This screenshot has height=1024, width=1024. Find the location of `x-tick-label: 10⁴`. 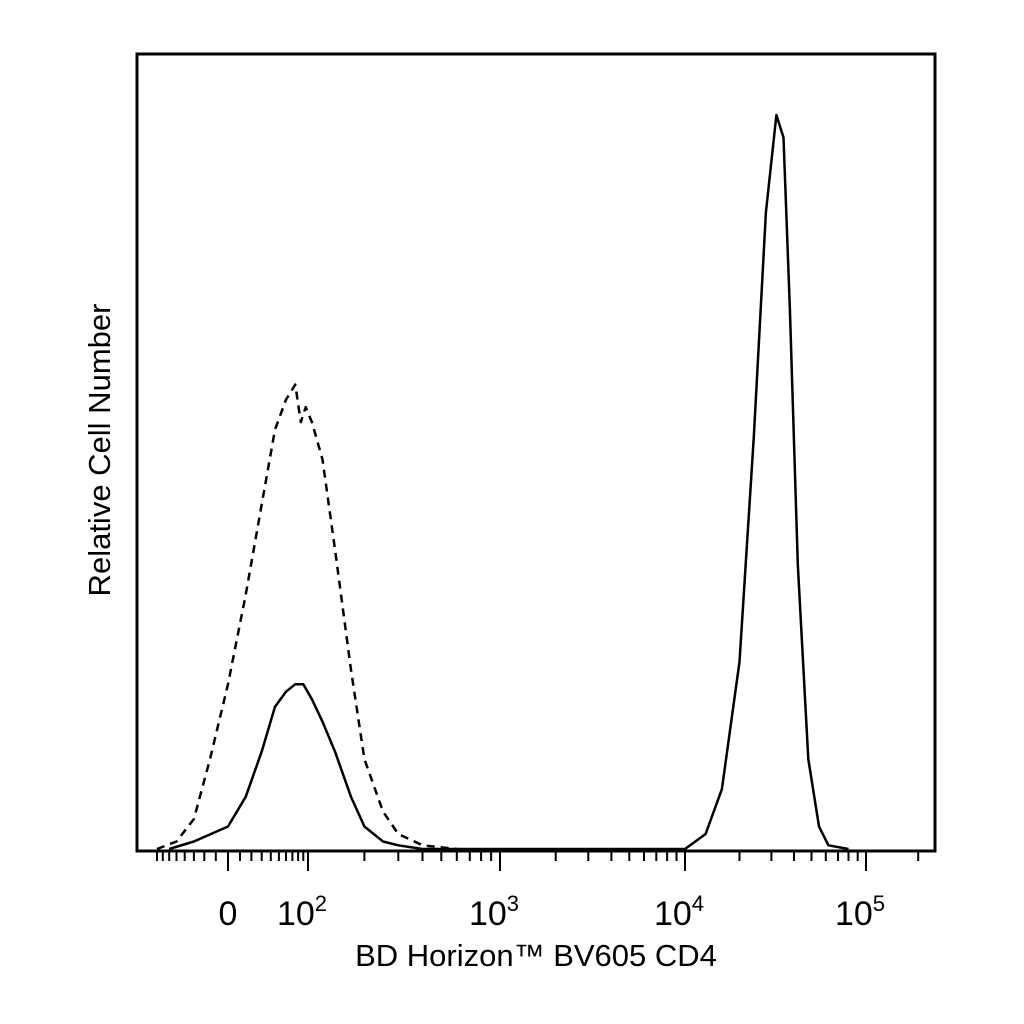

x-tick-label: 10⁴ is located at coordinates (679, 912).